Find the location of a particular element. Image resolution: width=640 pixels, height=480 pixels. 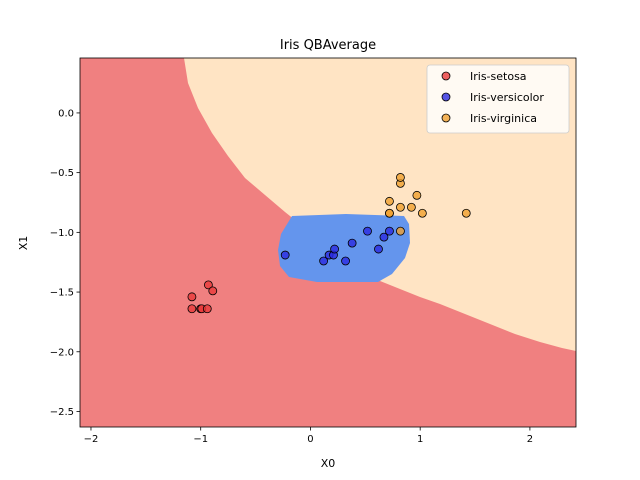

chart-title: Iris QBAverage is located at coordinates (328, 45).